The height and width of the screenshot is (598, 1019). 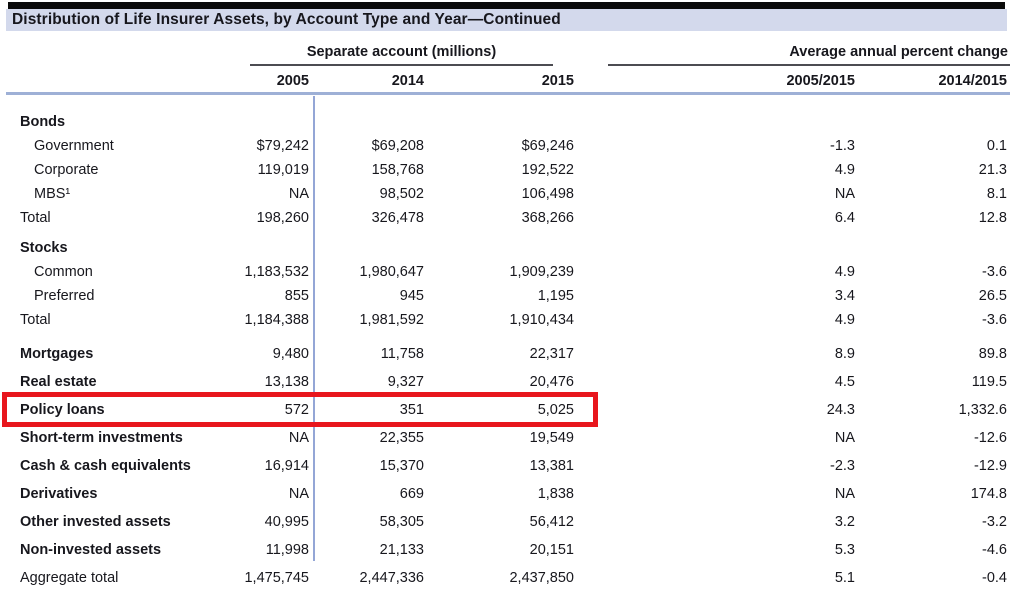 I want to click on cell-2015: 56,412, so click(x=551, y=522).